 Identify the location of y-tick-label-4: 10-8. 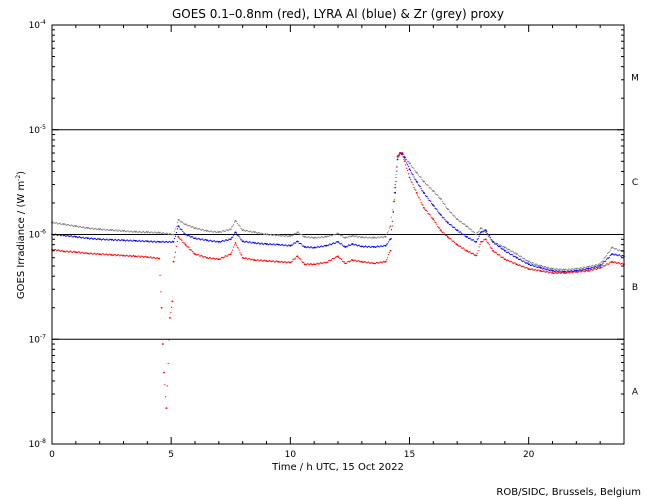
(38, 444).